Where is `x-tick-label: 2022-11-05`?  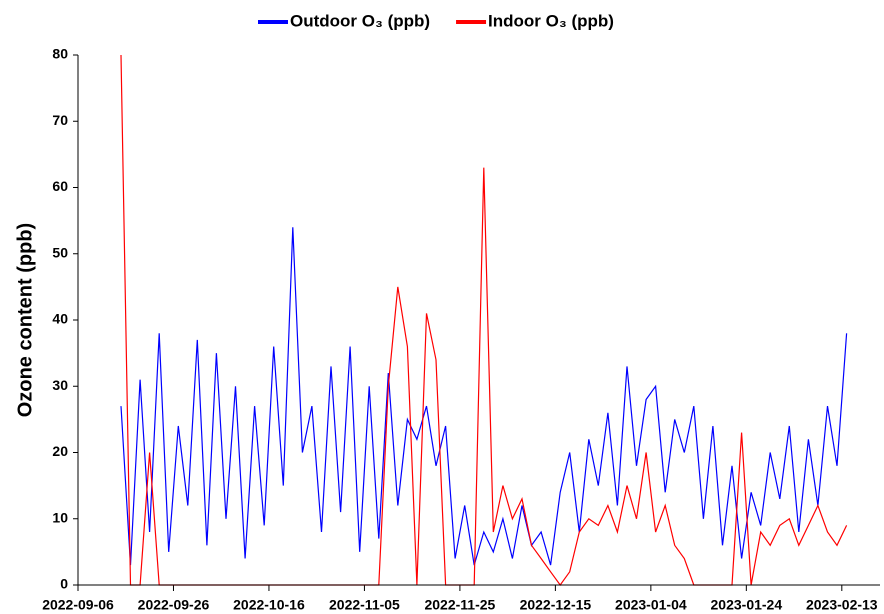 x-tick-label: 2022-11-05 is located at coordinates (364, 605).